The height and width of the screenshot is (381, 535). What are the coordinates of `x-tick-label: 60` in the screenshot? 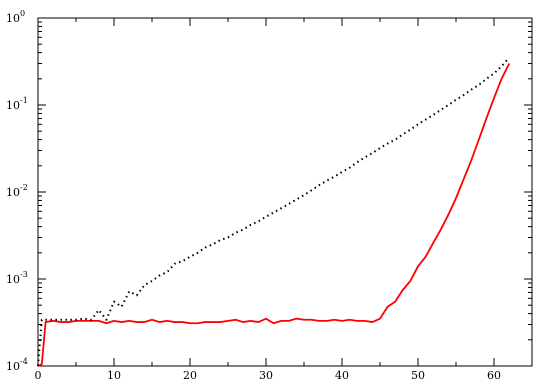 It's located at (494, 375).